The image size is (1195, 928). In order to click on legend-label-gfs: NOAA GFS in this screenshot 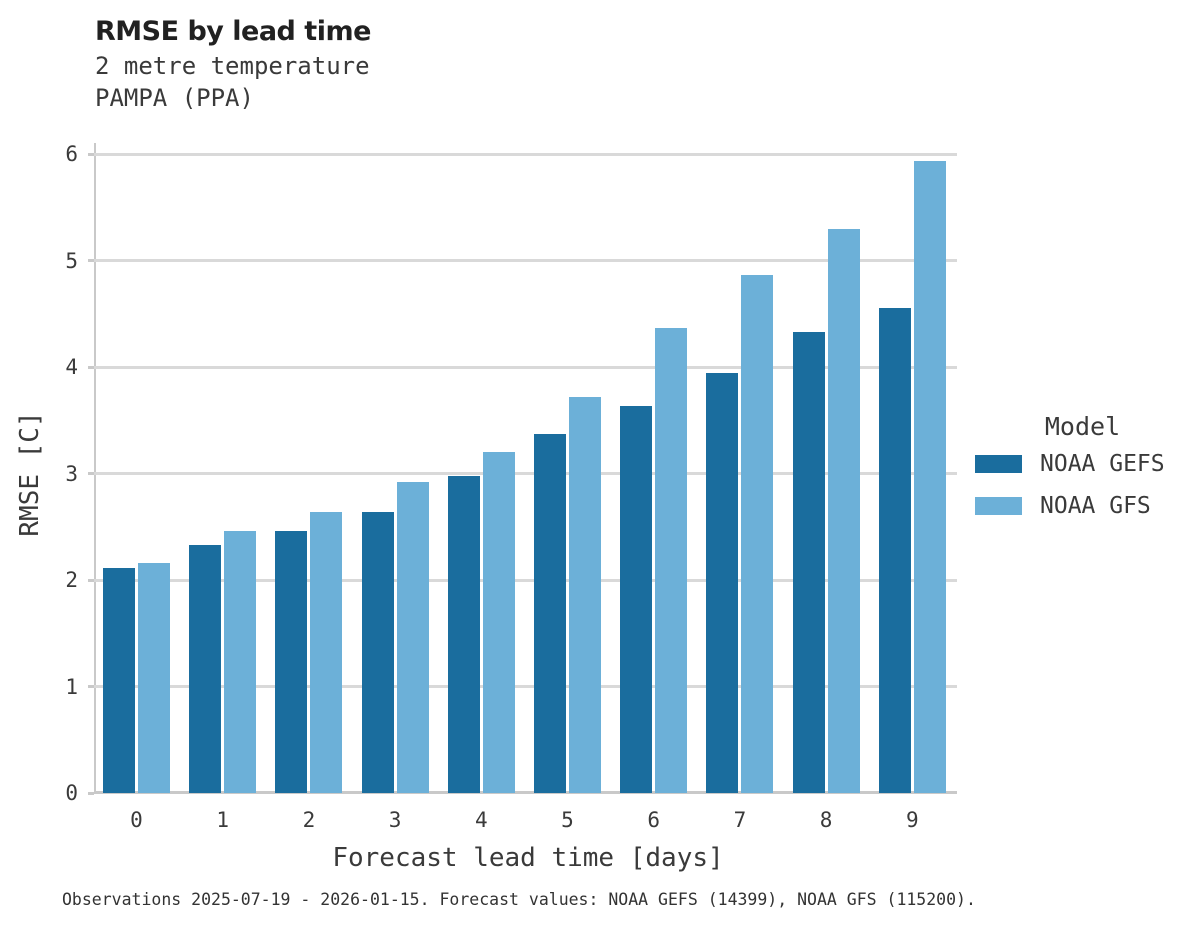, I will do `click(1095, 506)`.